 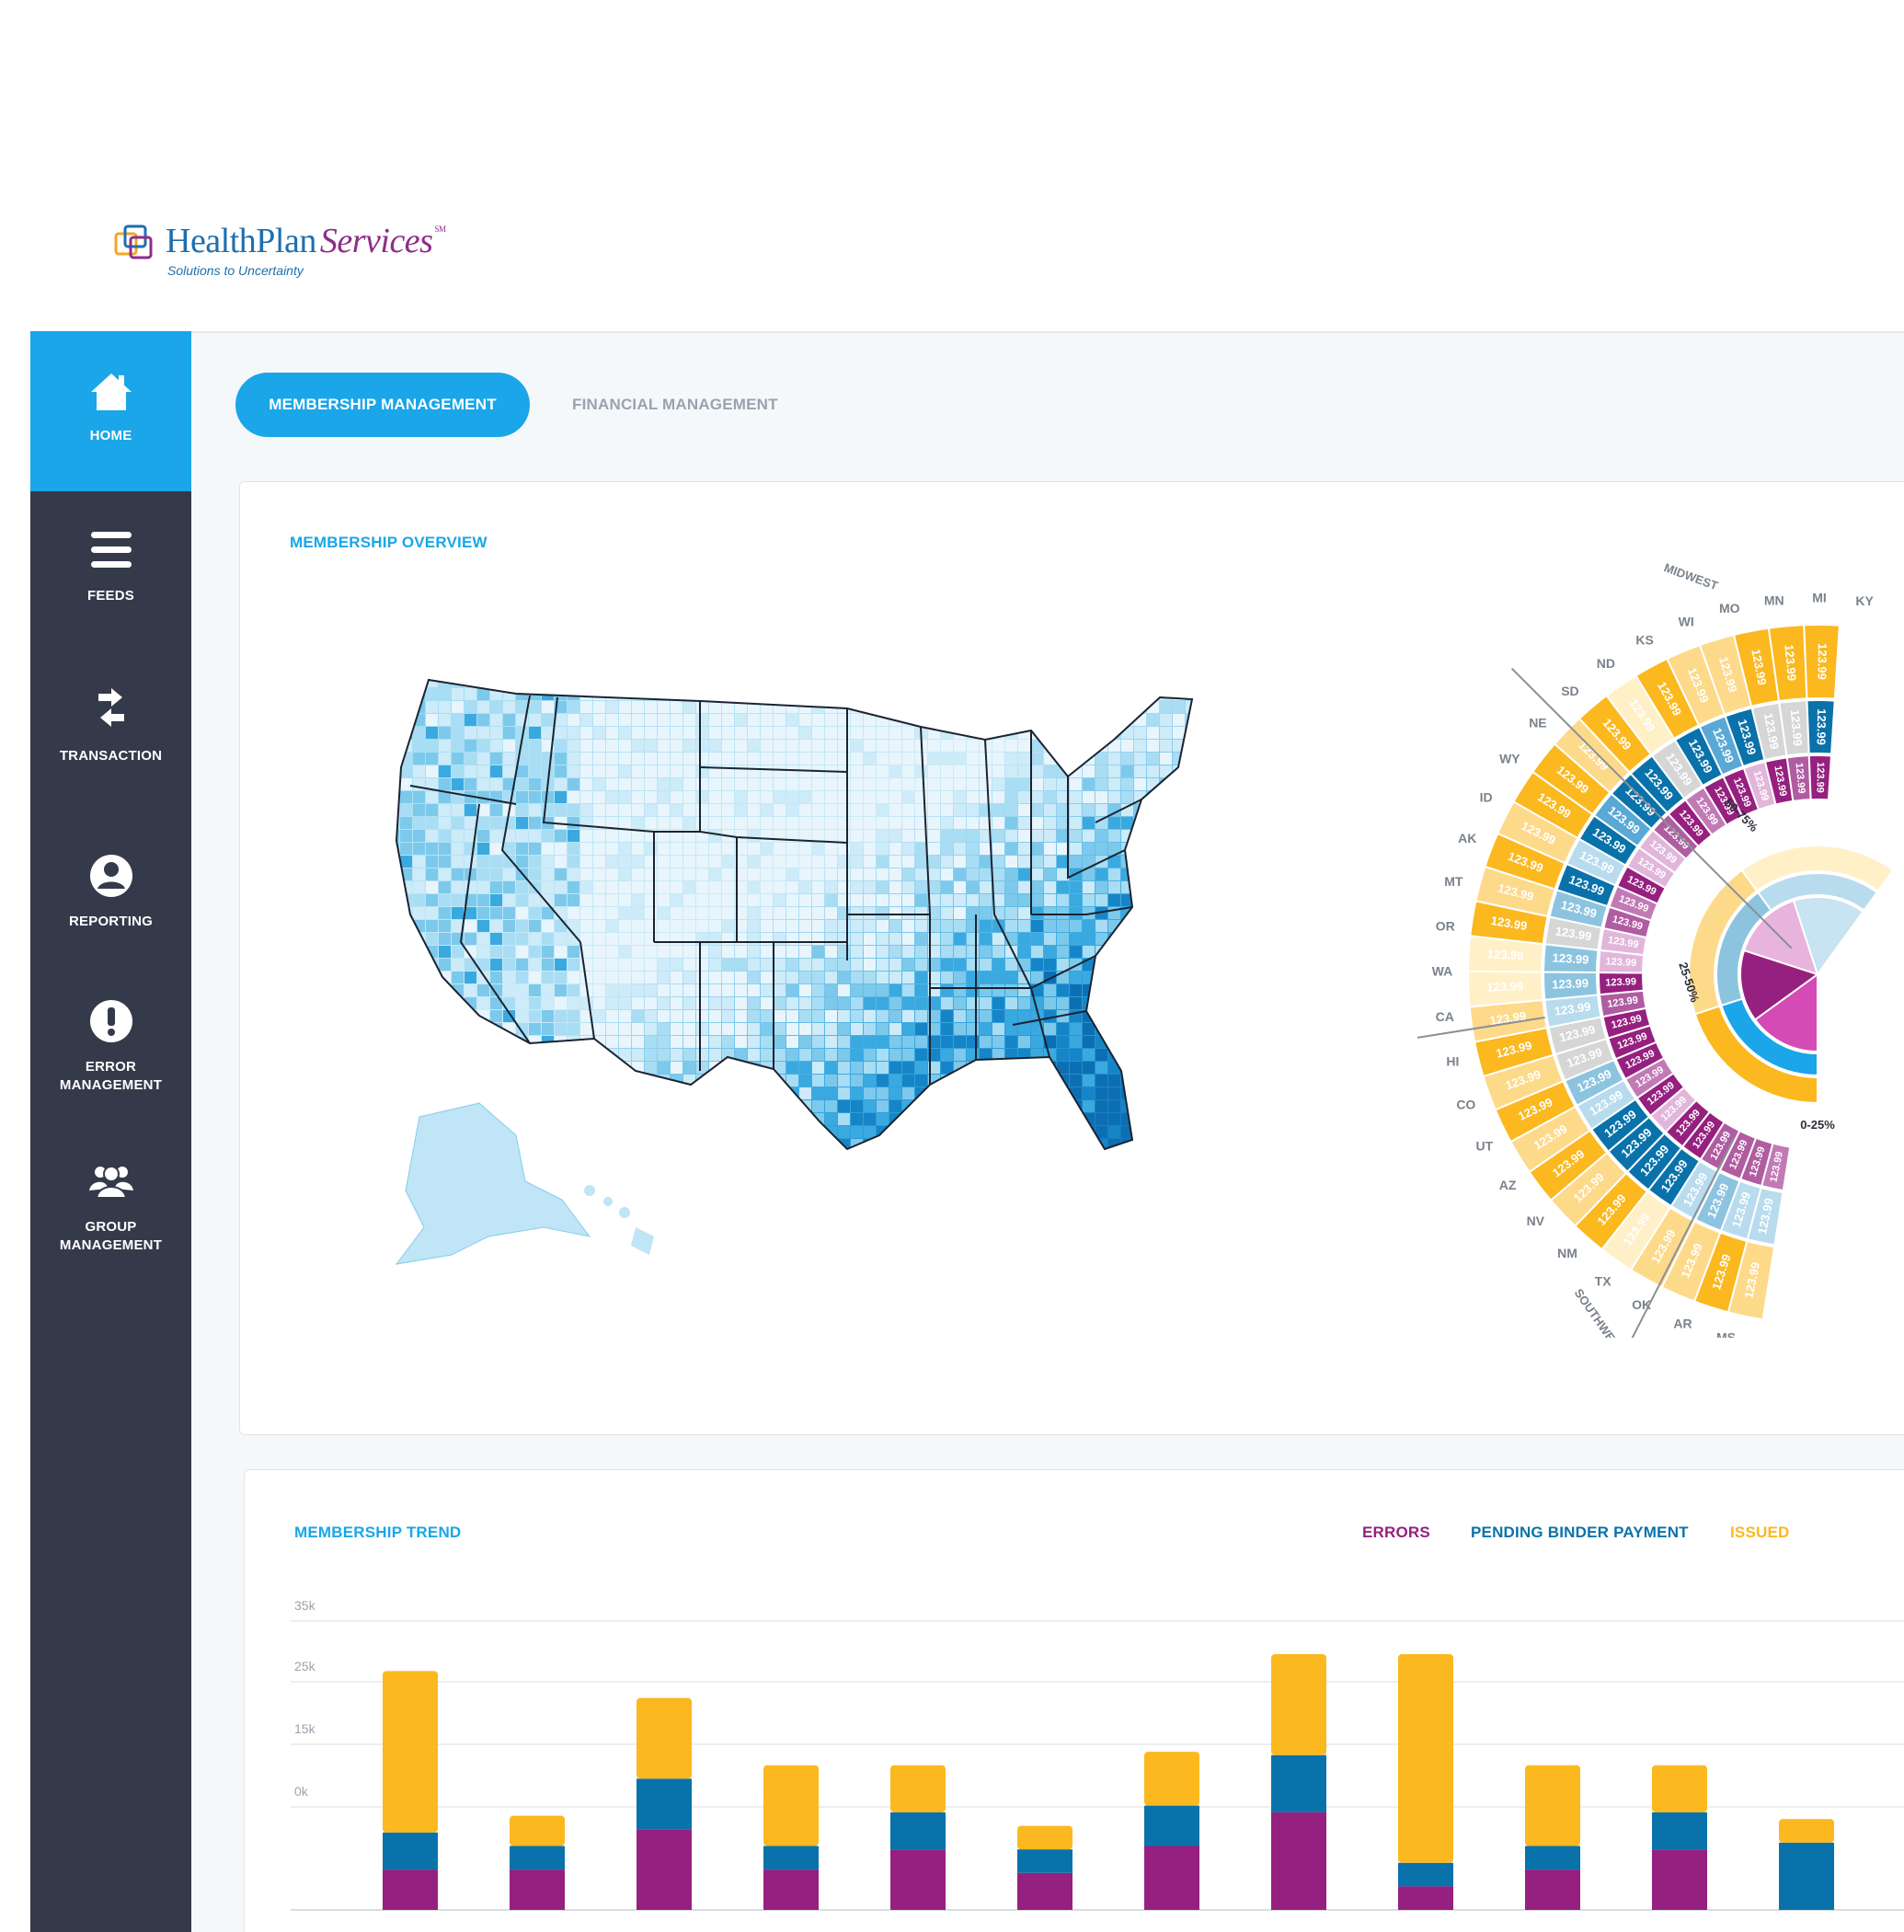 I want to click on sidebar-item-transaction: TRANSACTION, so click(x=110, y=741).